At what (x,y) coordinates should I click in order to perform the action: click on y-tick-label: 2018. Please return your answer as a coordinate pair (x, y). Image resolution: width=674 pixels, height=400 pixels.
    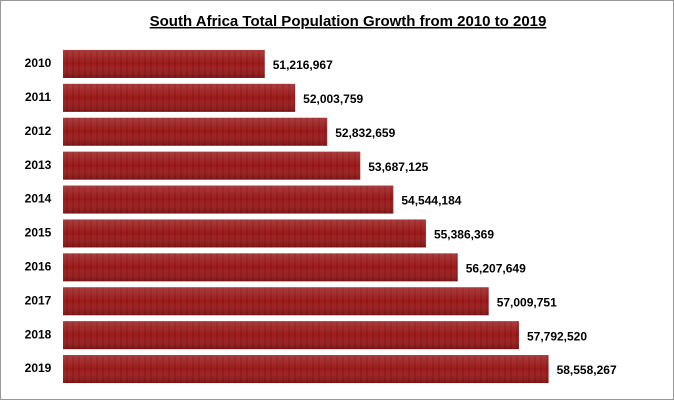
    Looking at the image, I should click on (38, 334).